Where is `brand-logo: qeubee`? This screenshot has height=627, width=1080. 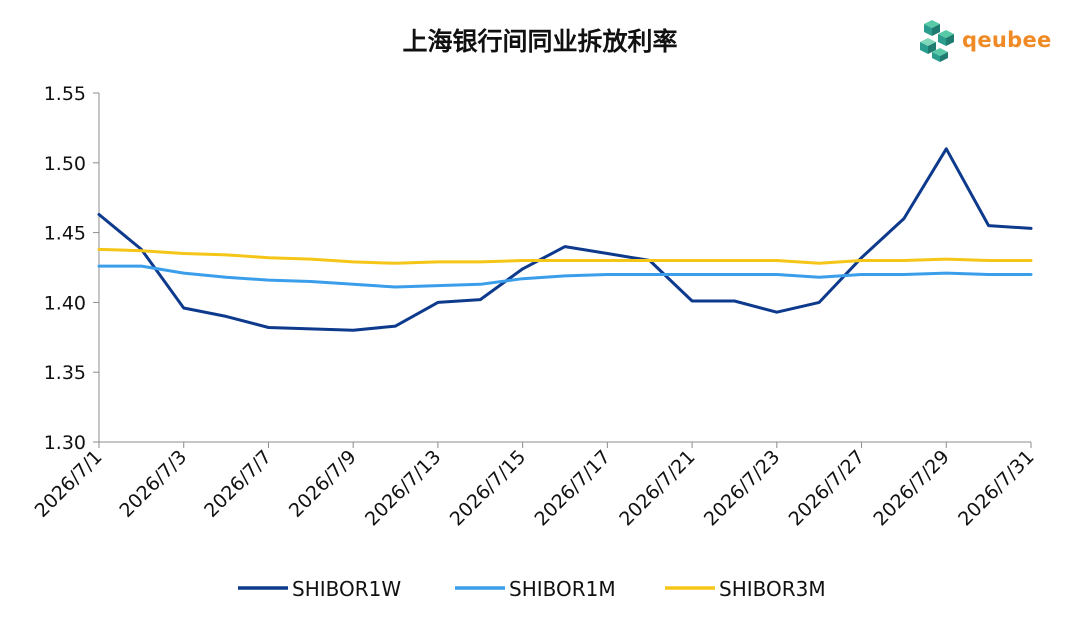
brand-logo: qeubee is located at coordinates (985, 40).